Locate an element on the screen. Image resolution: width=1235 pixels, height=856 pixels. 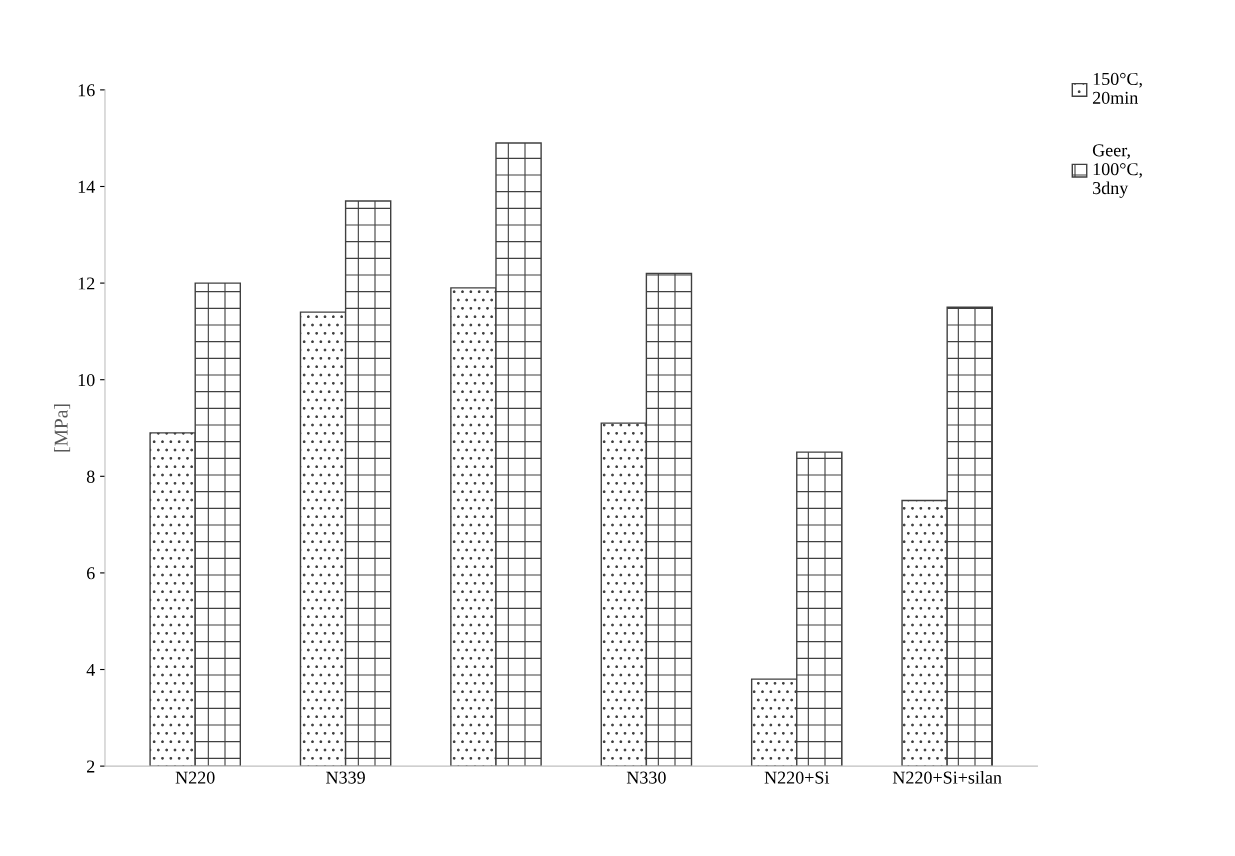
legend-label: Geer, 100°C, 3dny is located at coordinates (1117, 171).